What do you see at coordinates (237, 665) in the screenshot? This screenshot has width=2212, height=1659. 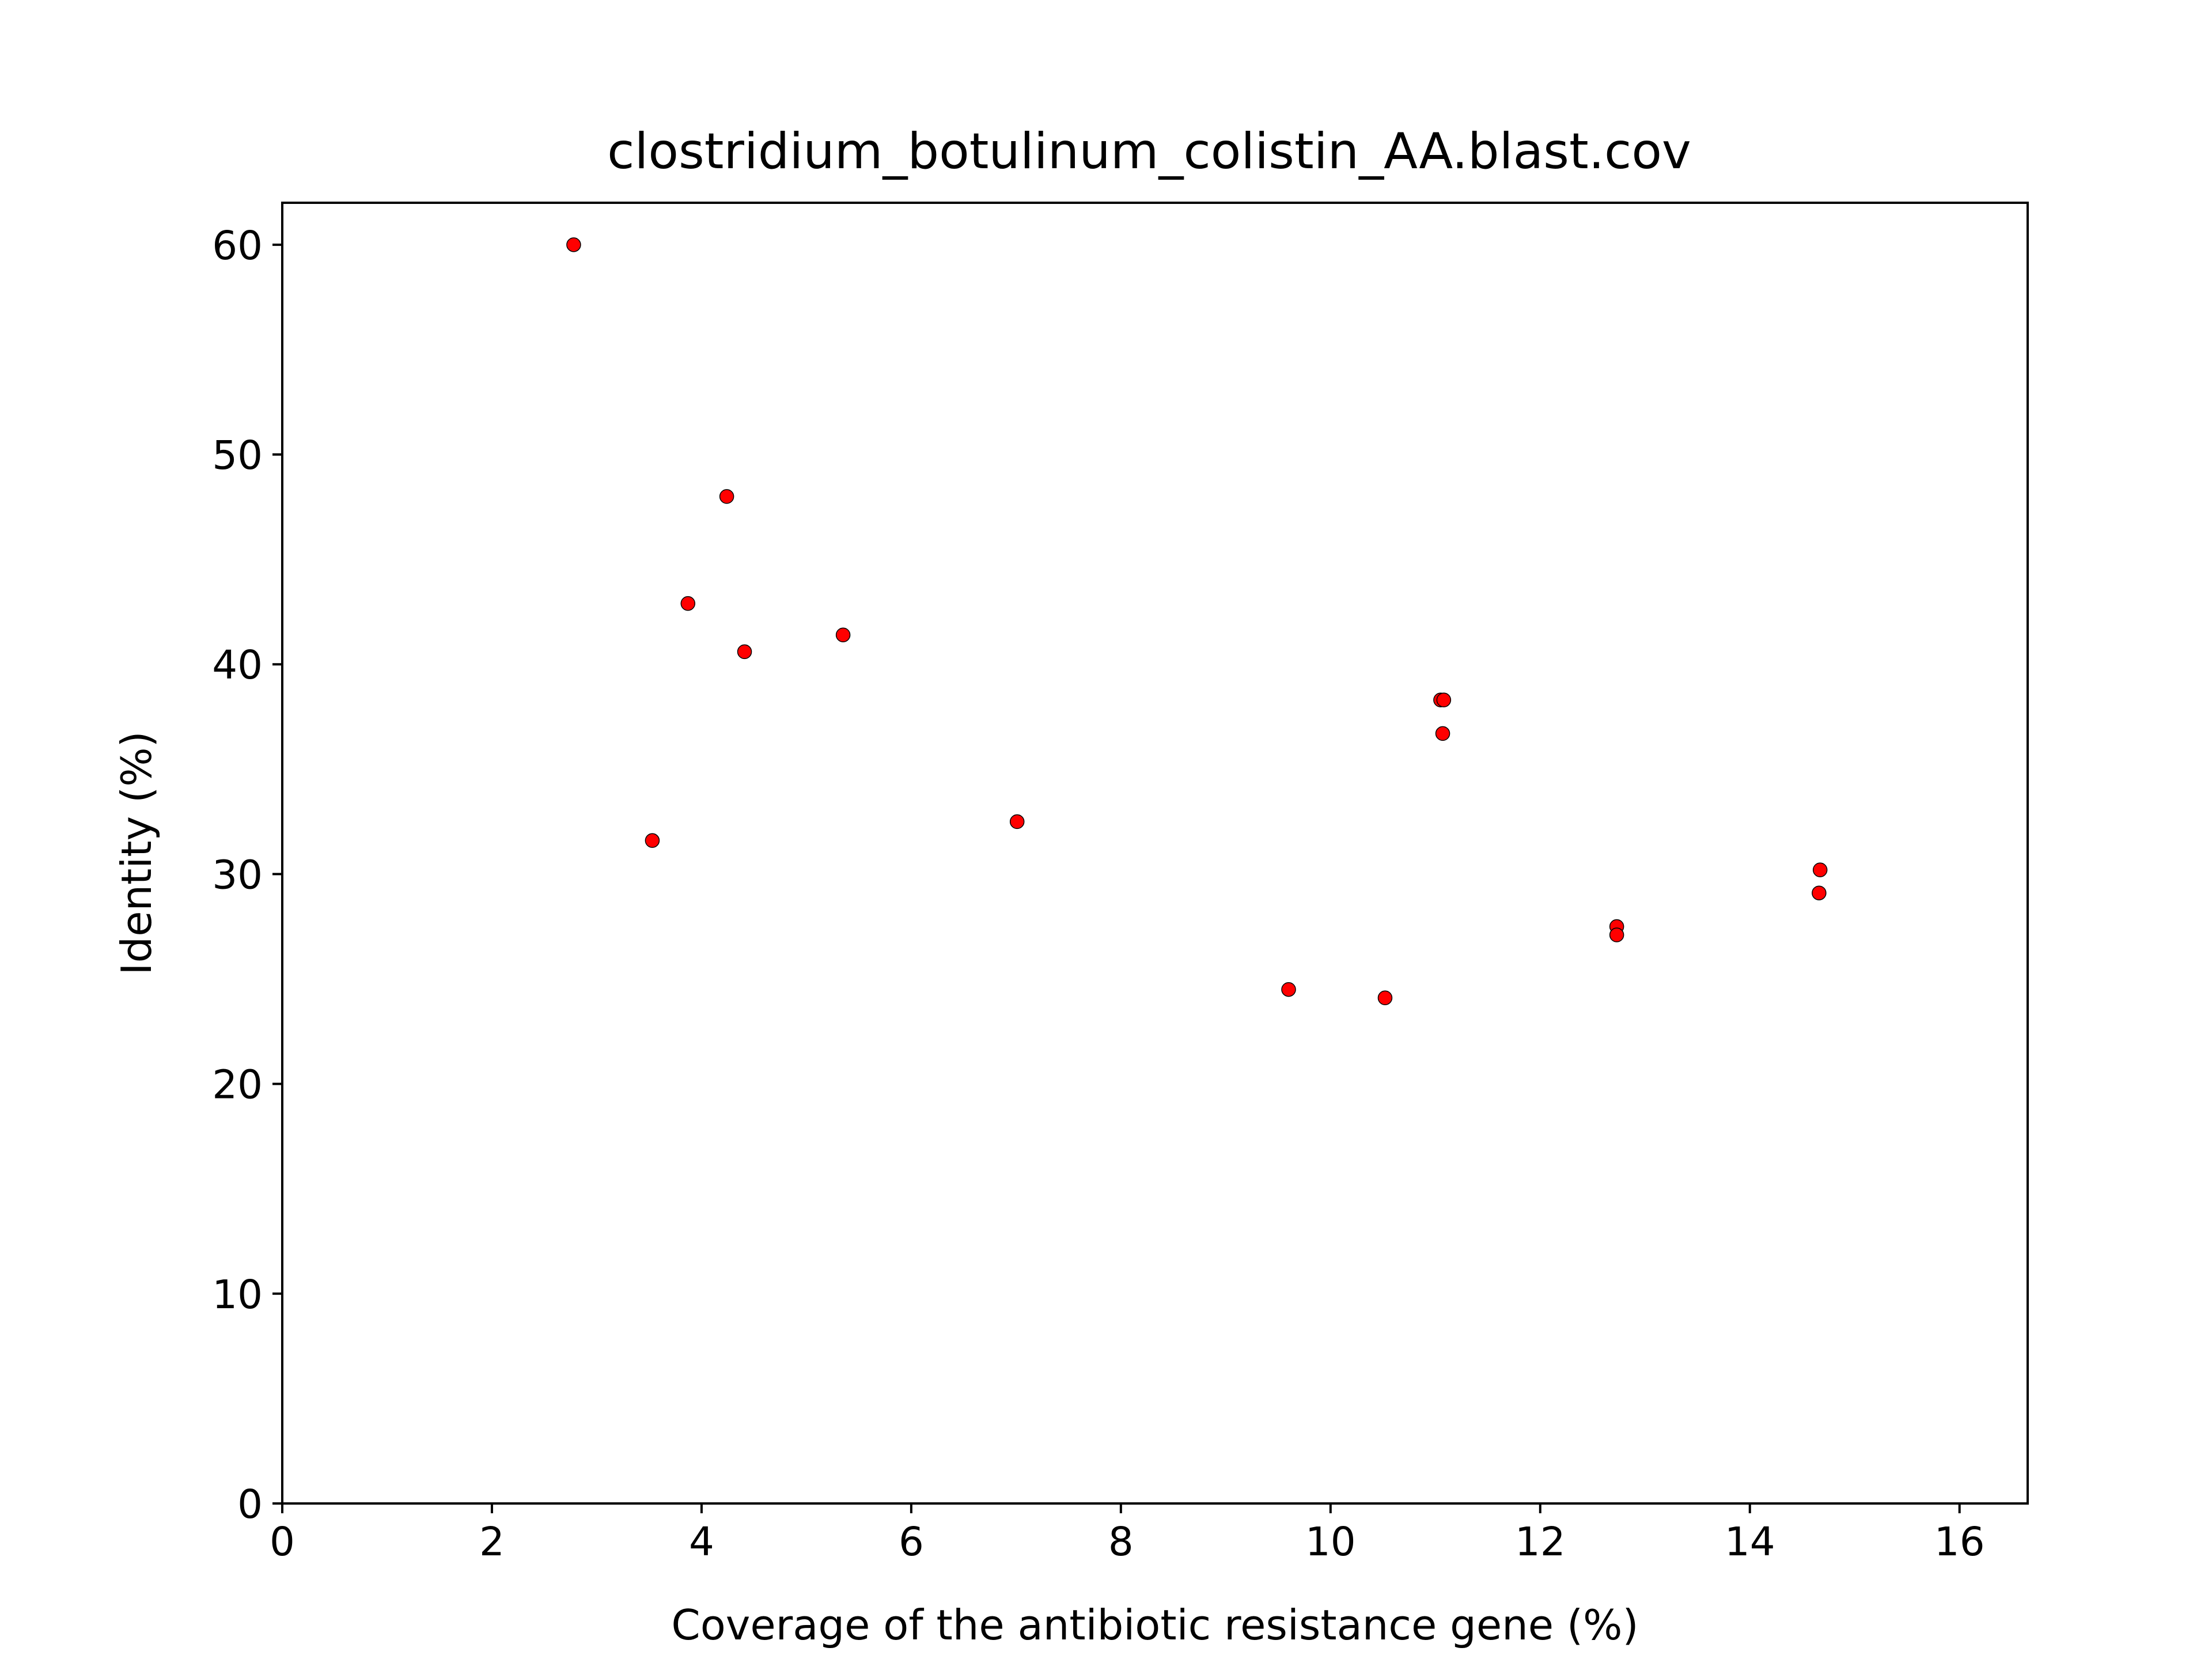 I see `y-tick-label: 40` at bounding box center [237, 665].